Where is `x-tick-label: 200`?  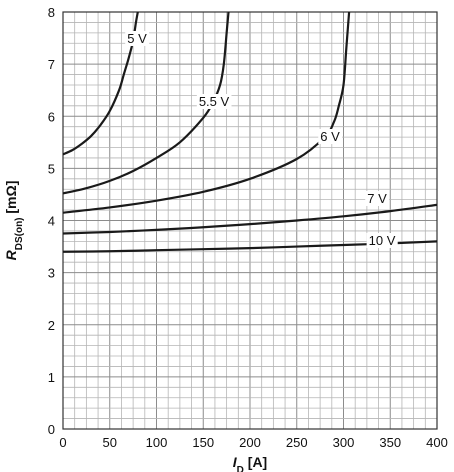
x-tick-label: 200 is located at coordinates (250, 442).